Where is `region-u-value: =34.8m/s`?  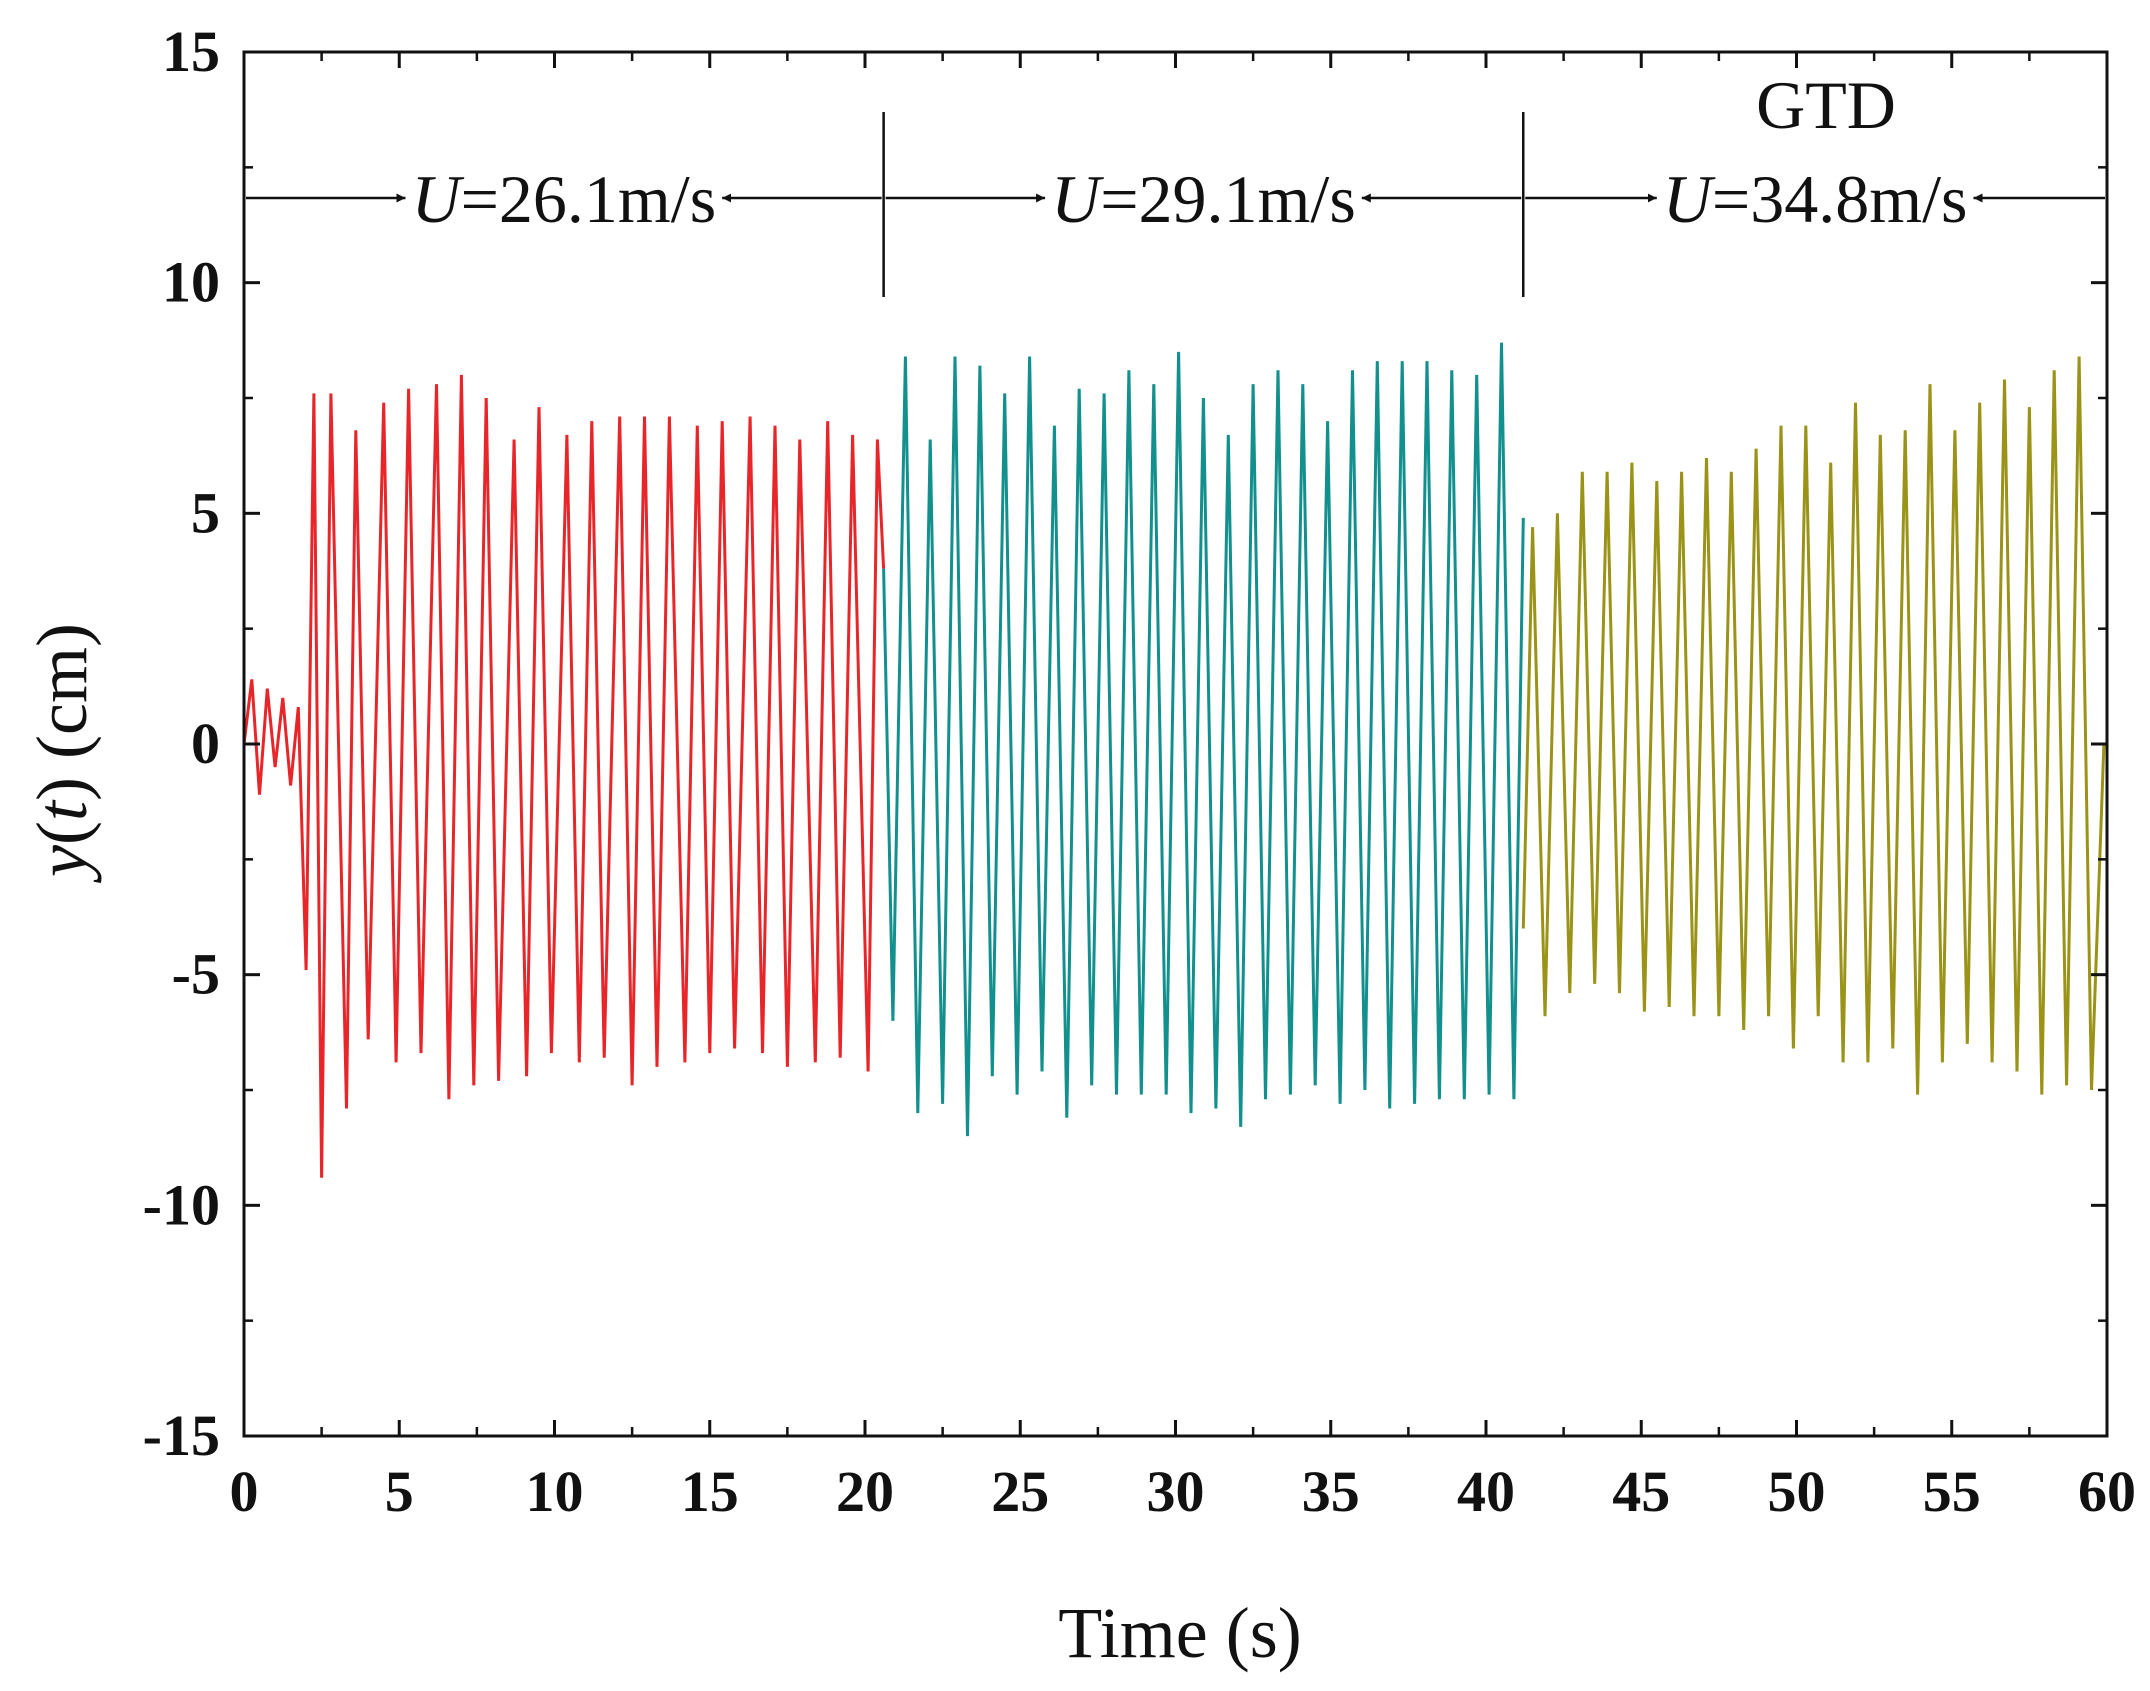 region-u-value: =34.8m/s is located at coordinates (1840, 199).